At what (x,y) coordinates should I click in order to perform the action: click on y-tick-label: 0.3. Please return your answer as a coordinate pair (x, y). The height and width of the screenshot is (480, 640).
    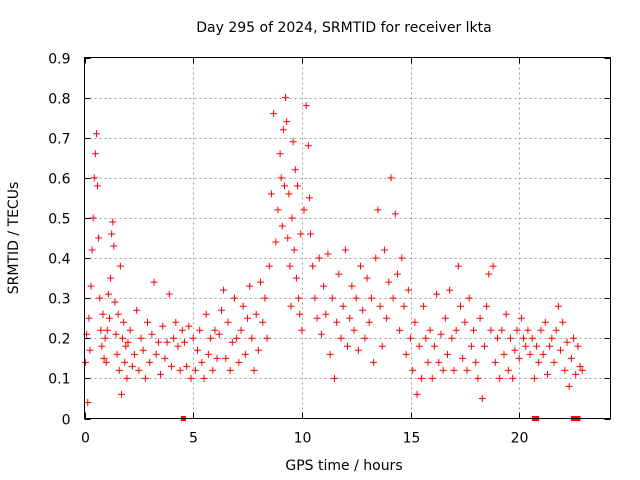
    Looking at the image, I should click on (59, 300).